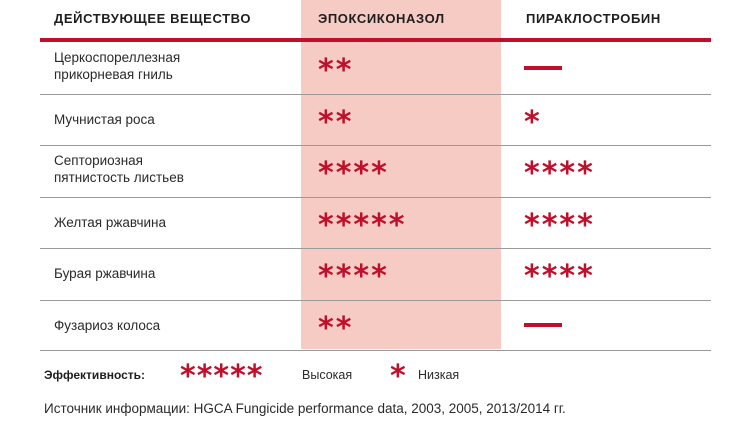 Image resolution: width=750 pixels, height=422 pixels. Describe the element at coordinates (153, 18) in the screenshot. I see `header-substance: ДЕЙСТВУЮЩЕЕ ВЕЩЕСТВО` at that location.